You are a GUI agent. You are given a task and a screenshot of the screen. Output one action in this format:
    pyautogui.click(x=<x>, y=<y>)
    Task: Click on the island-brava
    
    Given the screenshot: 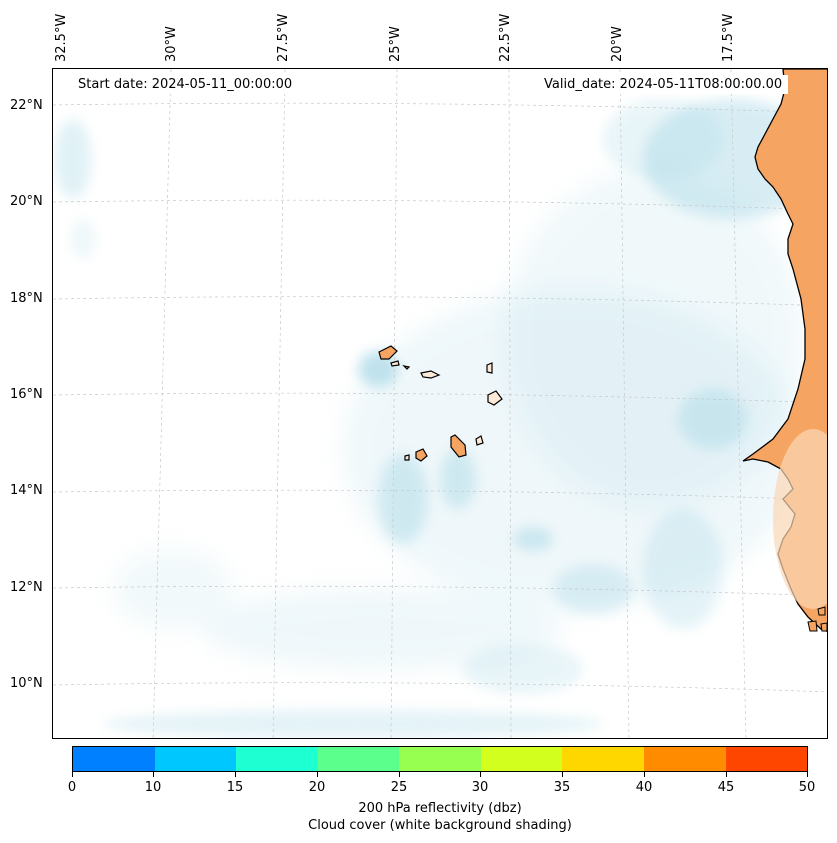 What is the action you would take?
    pyautogui.click(x=407, y=457)
    